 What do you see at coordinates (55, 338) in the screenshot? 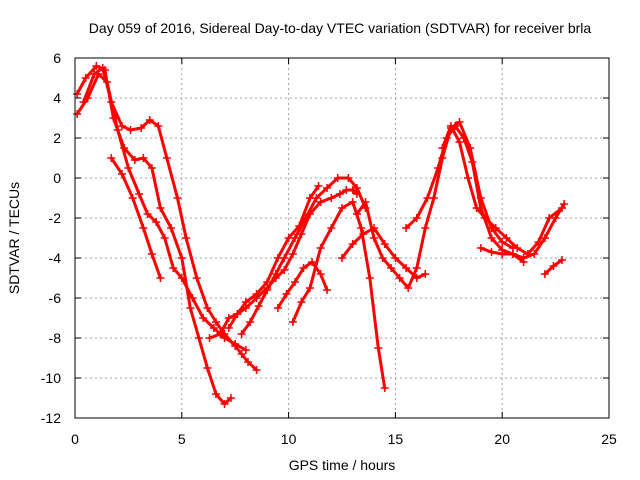
I see `y-tick-label: -8` at bounding box center [55, 338].